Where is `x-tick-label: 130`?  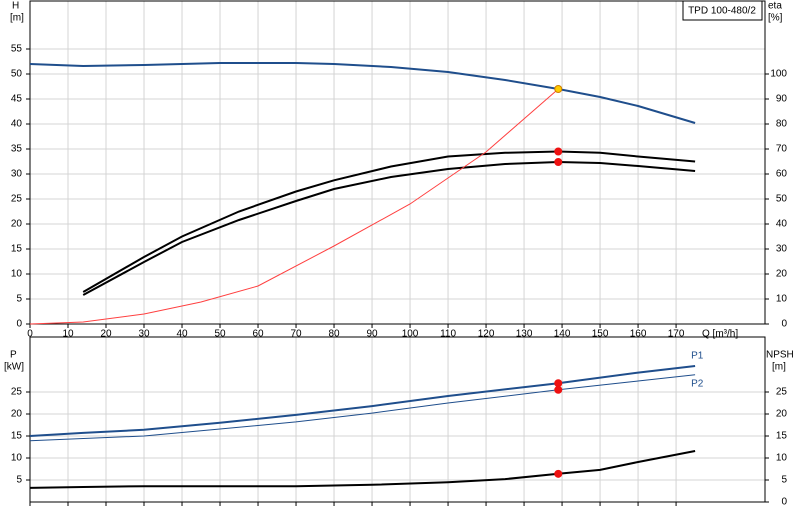 x-tick-label: 130 is located at coordinates (524, 334).